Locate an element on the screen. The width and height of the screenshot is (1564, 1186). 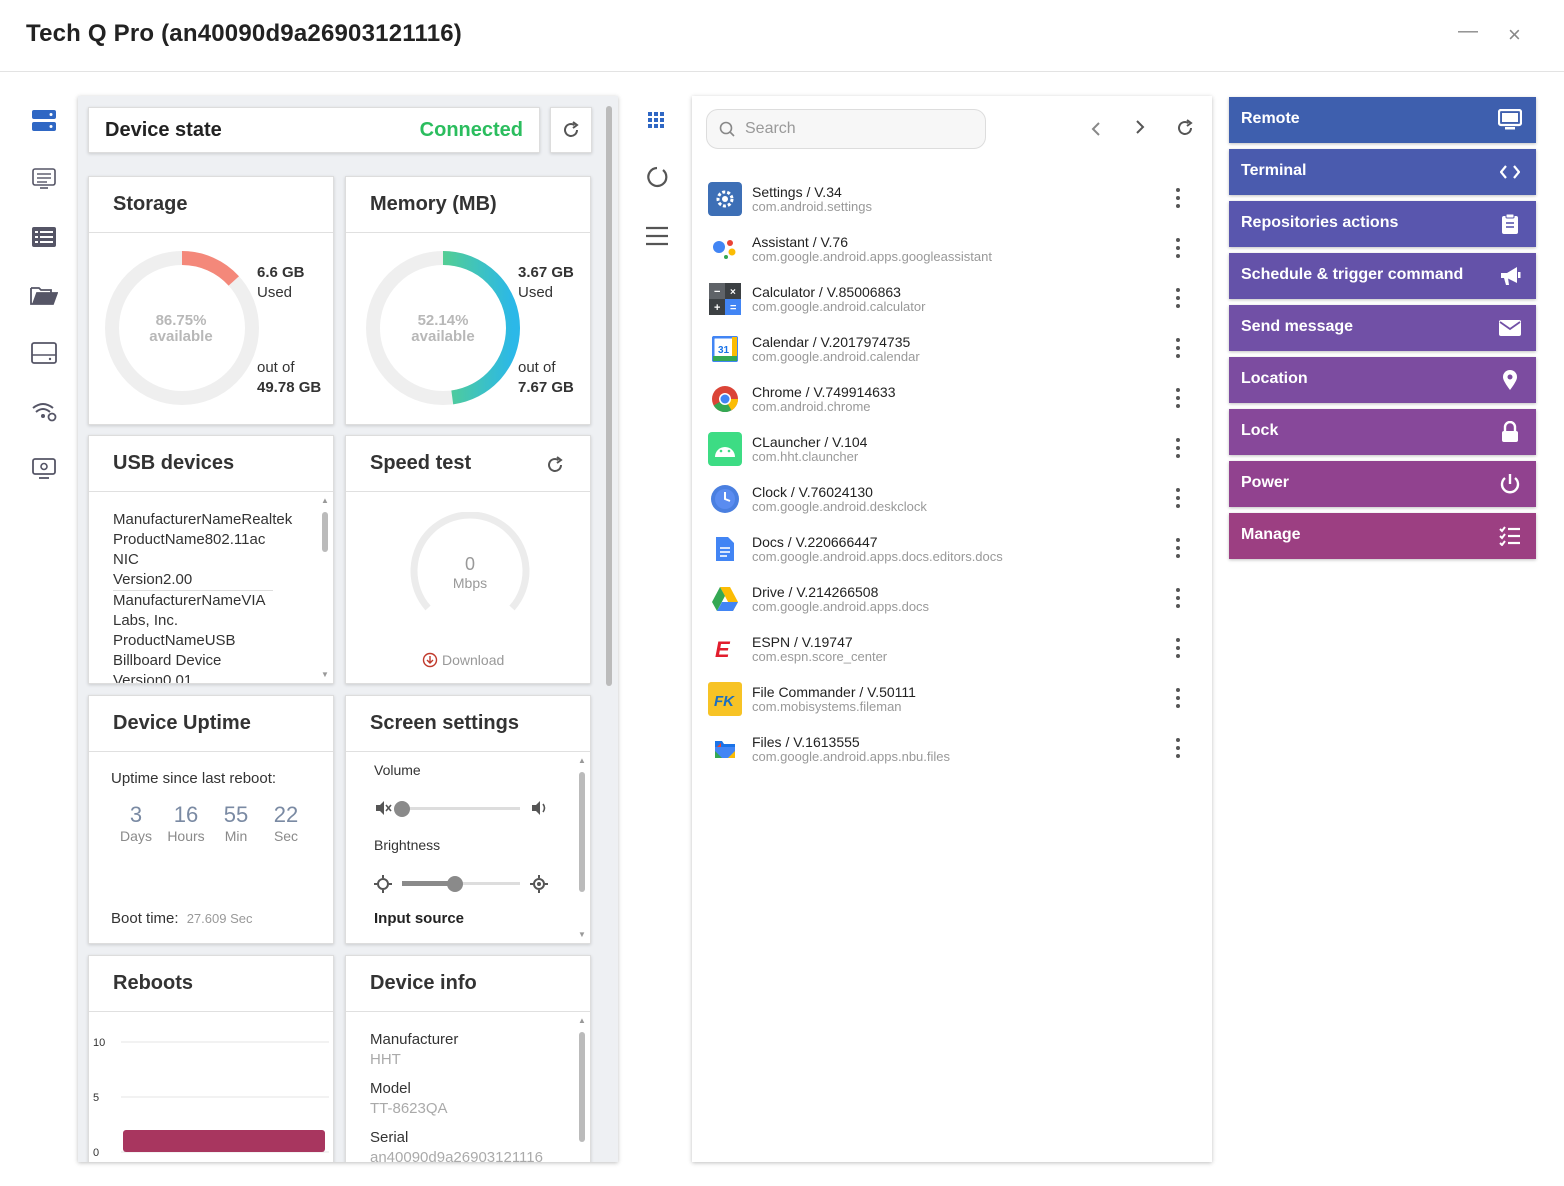
menu-icon is located at coordinates (657, 238).